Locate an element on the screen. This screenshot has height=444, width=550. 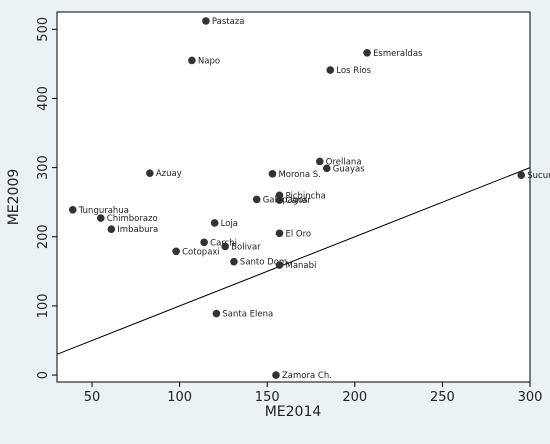
y-tick-label: 500 is located at coordinates (43, 29).